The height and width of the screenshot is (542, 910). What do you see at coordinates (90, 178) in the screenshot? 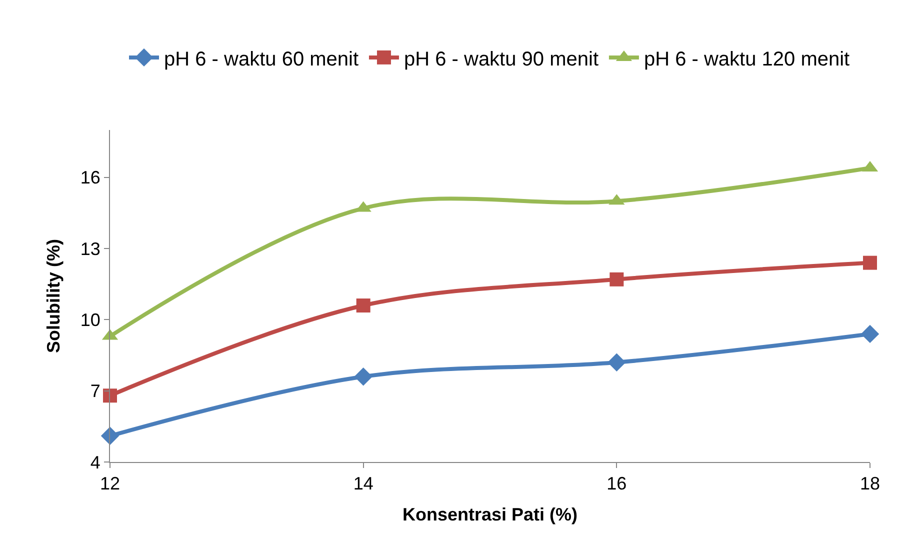
I see `y-tick-label: 16` at bounding box center [90, 178].